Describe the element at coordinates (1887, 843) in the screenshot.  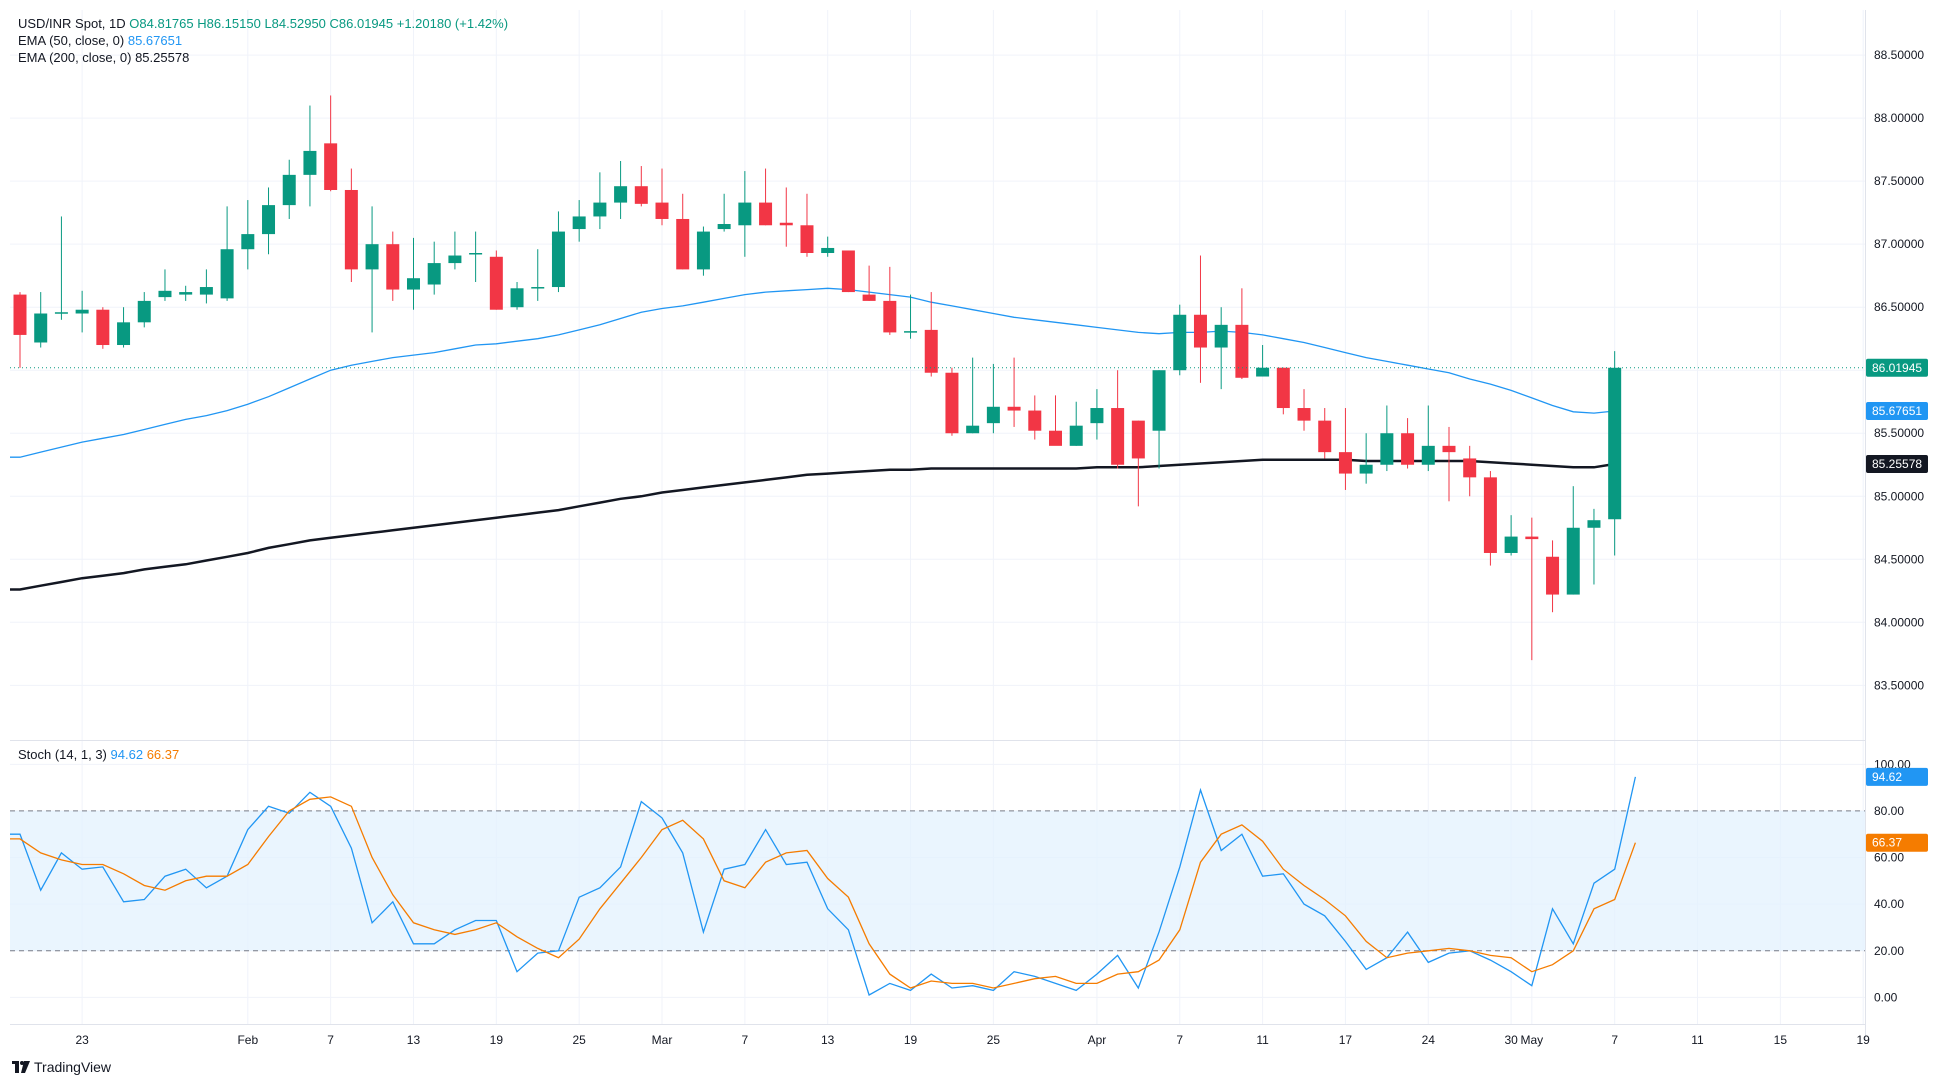
I see `stoch-d-badge-text: 66.37` at that location.